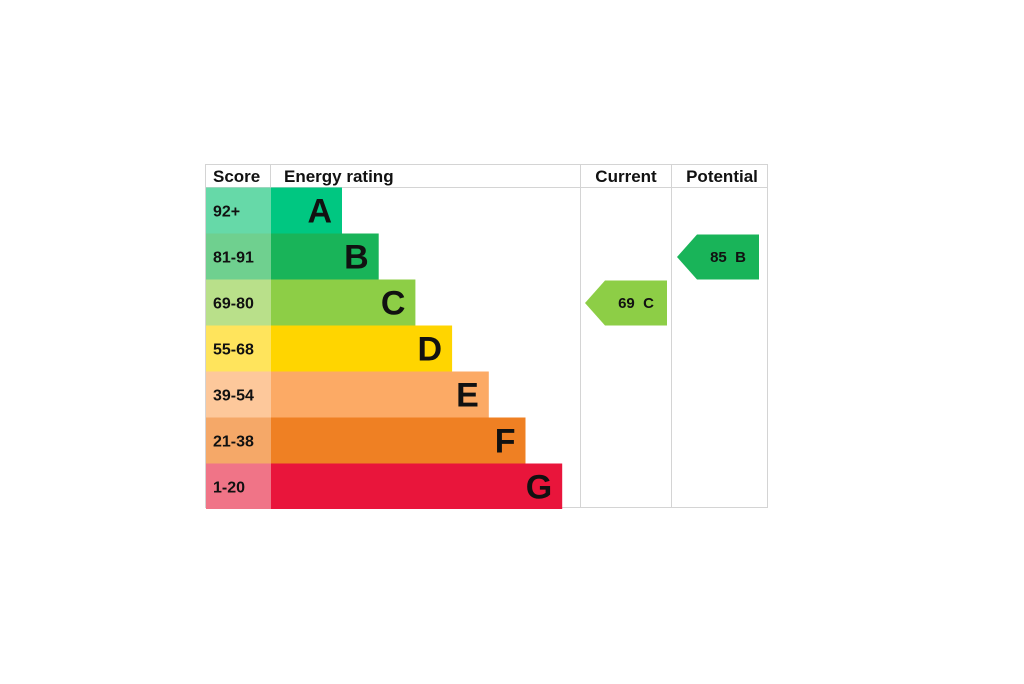 This screenshot has height=684, width=1024. What do you see at coordinates (233, 258) in the screenshot?
I see `score-range-b: 81-91` at bounding box center [233, 258].